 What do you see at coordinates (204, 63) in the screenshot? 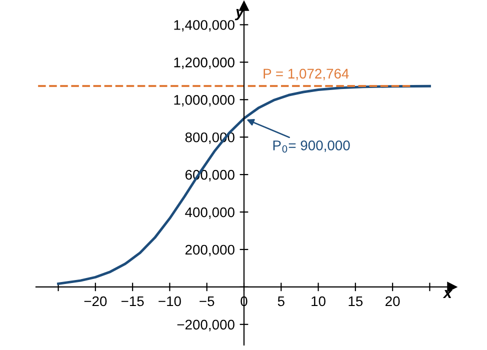
I see `y-tick-label: 1,200,000` at bounding box center [204, 63].